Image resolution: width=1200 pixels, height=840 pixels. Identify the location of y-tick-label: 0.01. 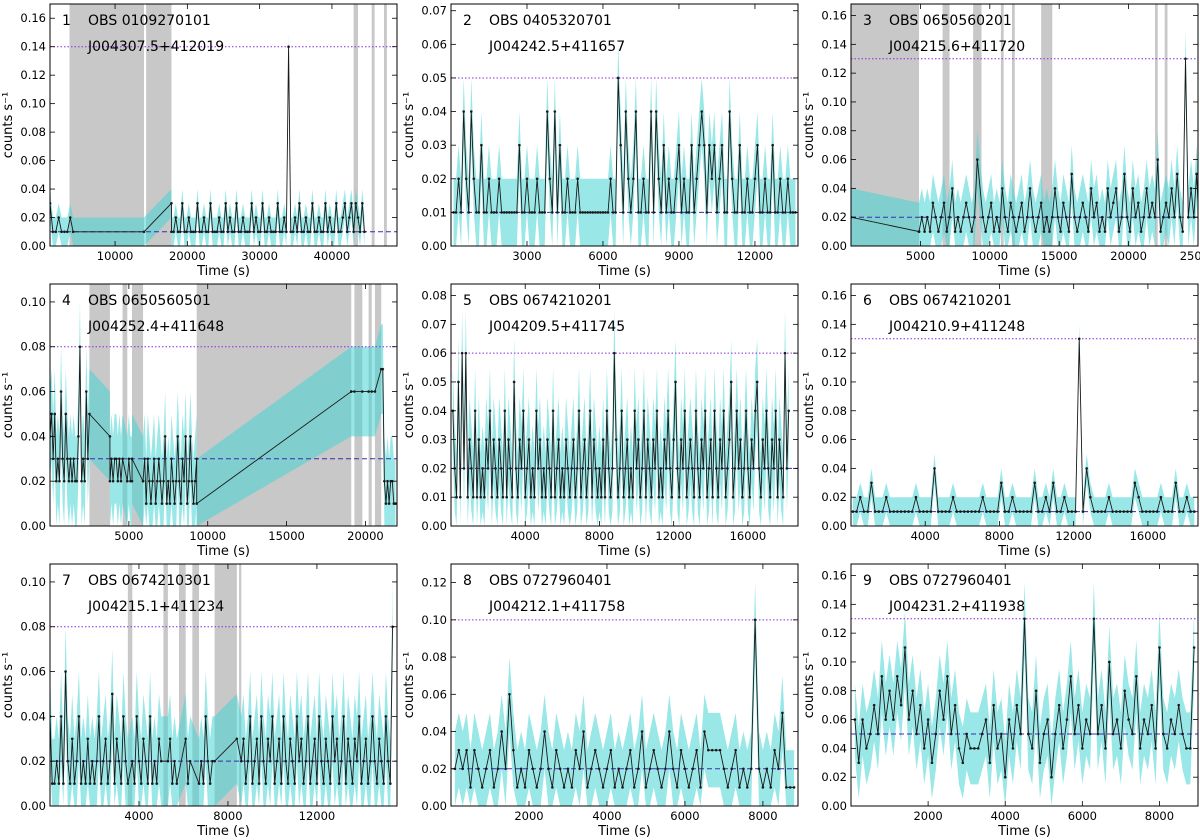
(434, 497).